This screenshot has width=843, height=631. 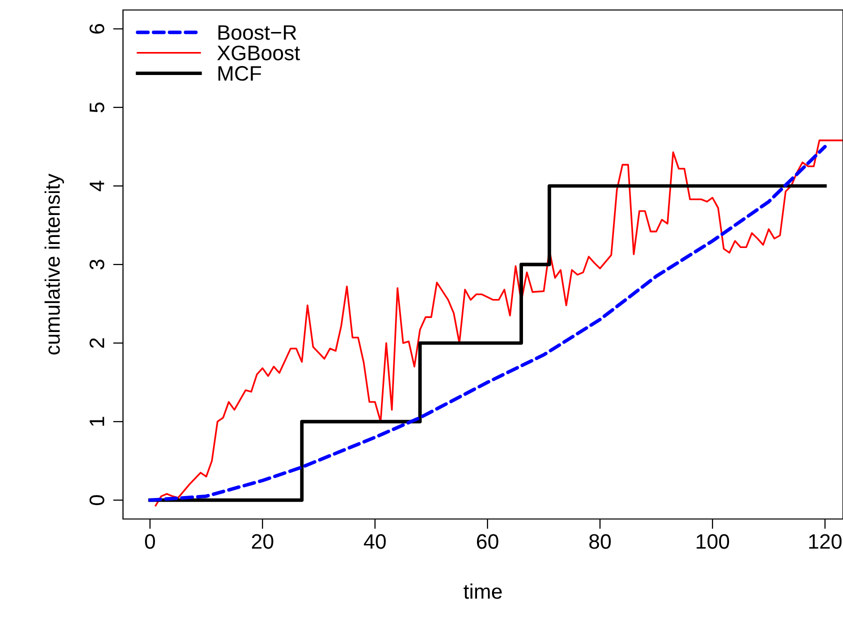 What do you see at coordinates (258, 53) in the screenshot?
I see `legend-label: XGBoost` at bounding box center [258, 53].